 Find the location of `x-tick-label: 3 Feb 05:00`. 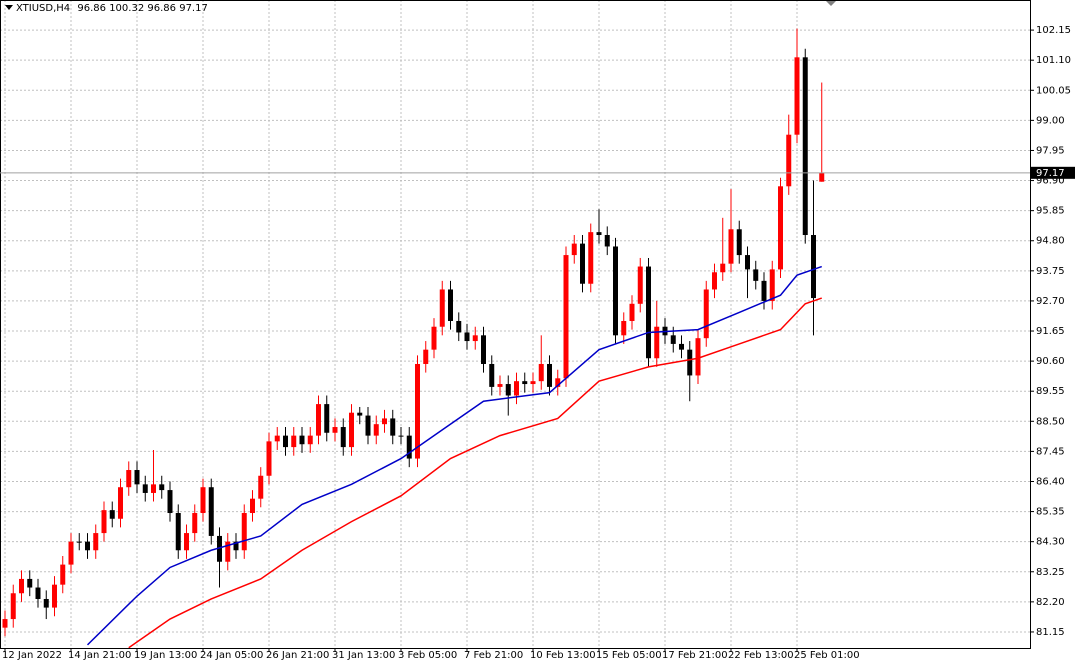

x-tick-label: 3 Feb 05:00 is located at coordinates (427, 655).